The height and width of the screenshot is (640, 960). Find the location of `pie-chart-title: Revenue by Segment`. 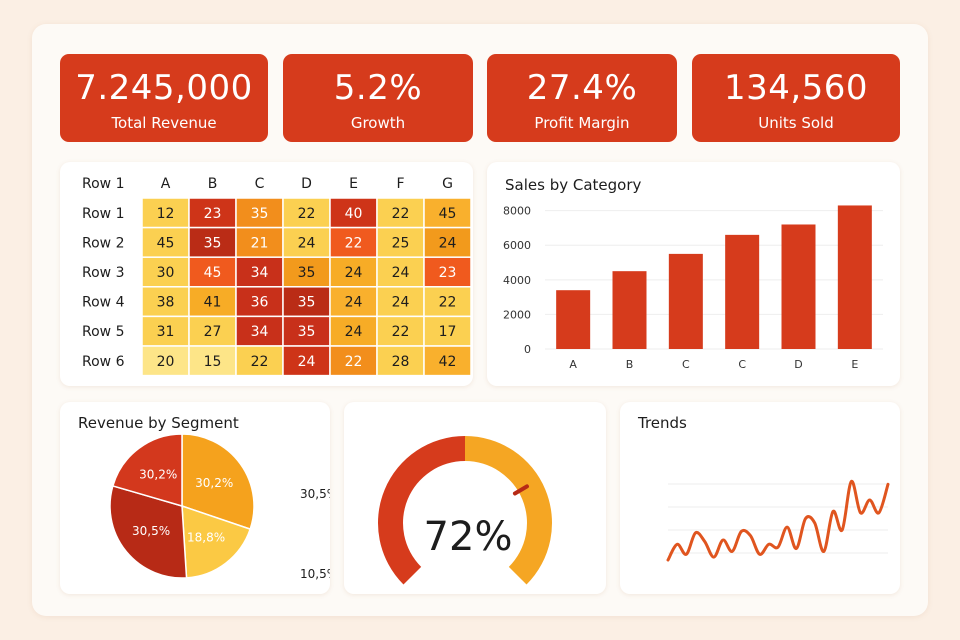

pie-chart-title: Revenue by Segment is located at coordinates (158, 423).